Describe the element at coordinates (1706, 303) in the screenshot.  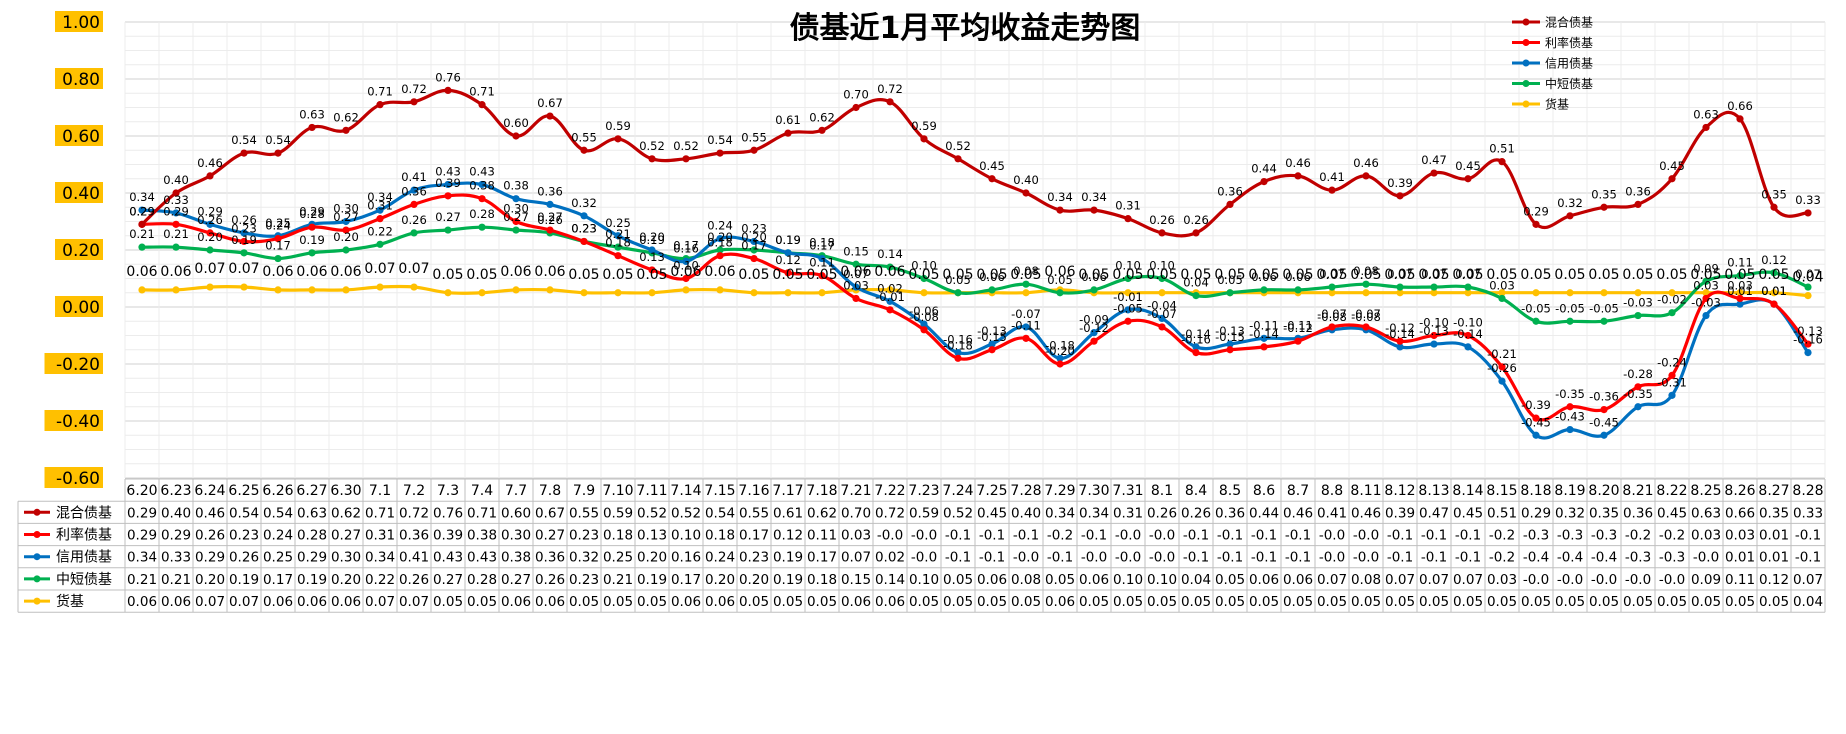
I see `data-label: -0.03` at that location.